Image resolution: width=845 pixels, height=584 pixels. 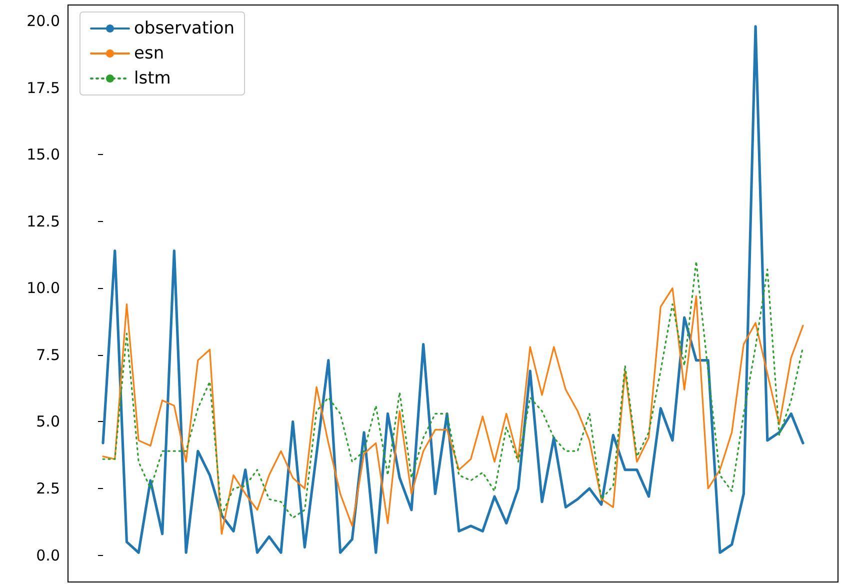 What do you see at coordinates (43, 221) in the screenshot?
I see `y-tick-label: 12.5` at bounding box center [43, 221].